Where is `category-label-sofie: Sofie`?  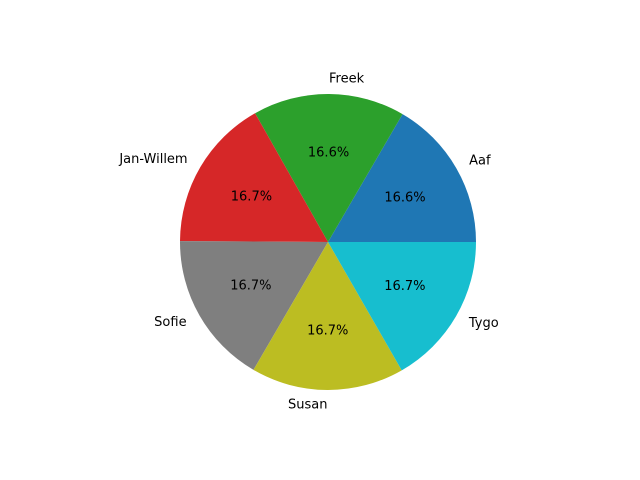
category-label-sofie: Sofie is located at coordinates (170, 322).